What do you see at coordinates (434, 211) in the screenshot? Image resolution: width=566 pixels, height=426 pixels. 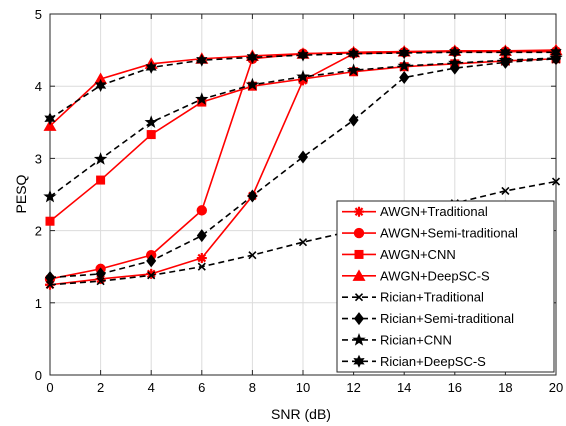 I see `legend-label: AWGN+Traditional` at bounding box center [434, 211].